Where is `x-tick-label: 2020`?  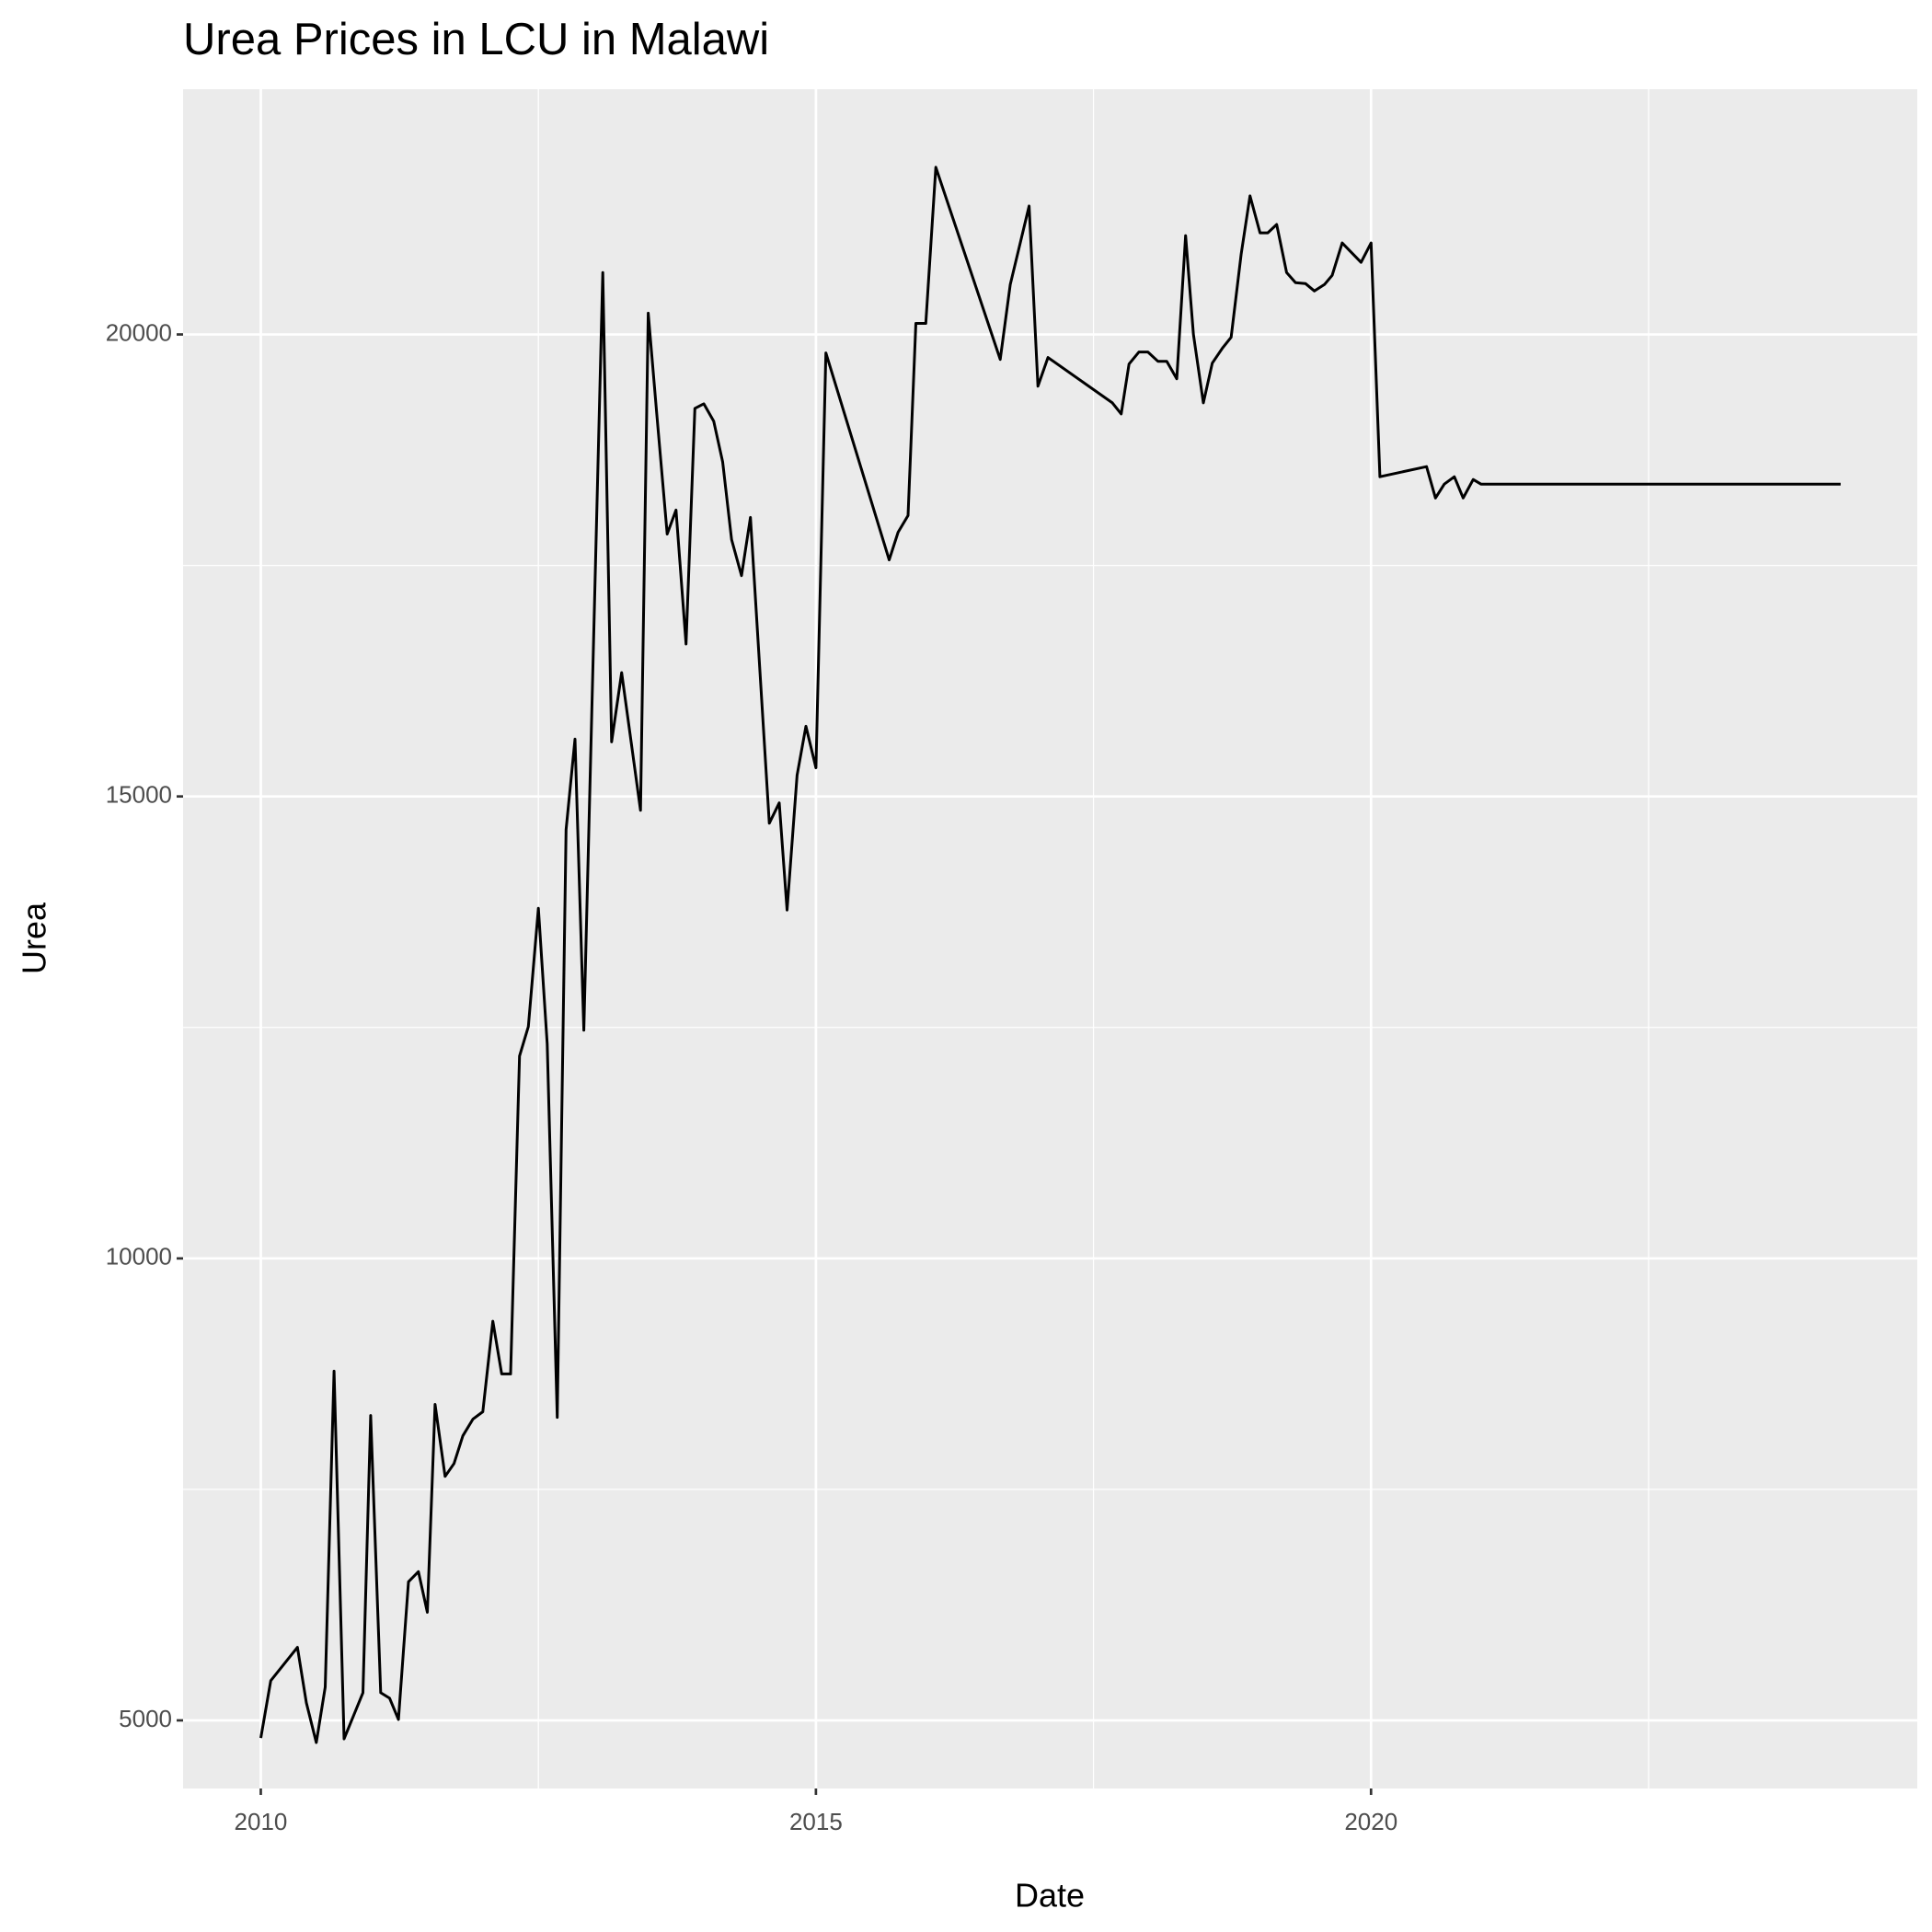
x-tick-label: 2020 is located at coordinates (1370, 1821).